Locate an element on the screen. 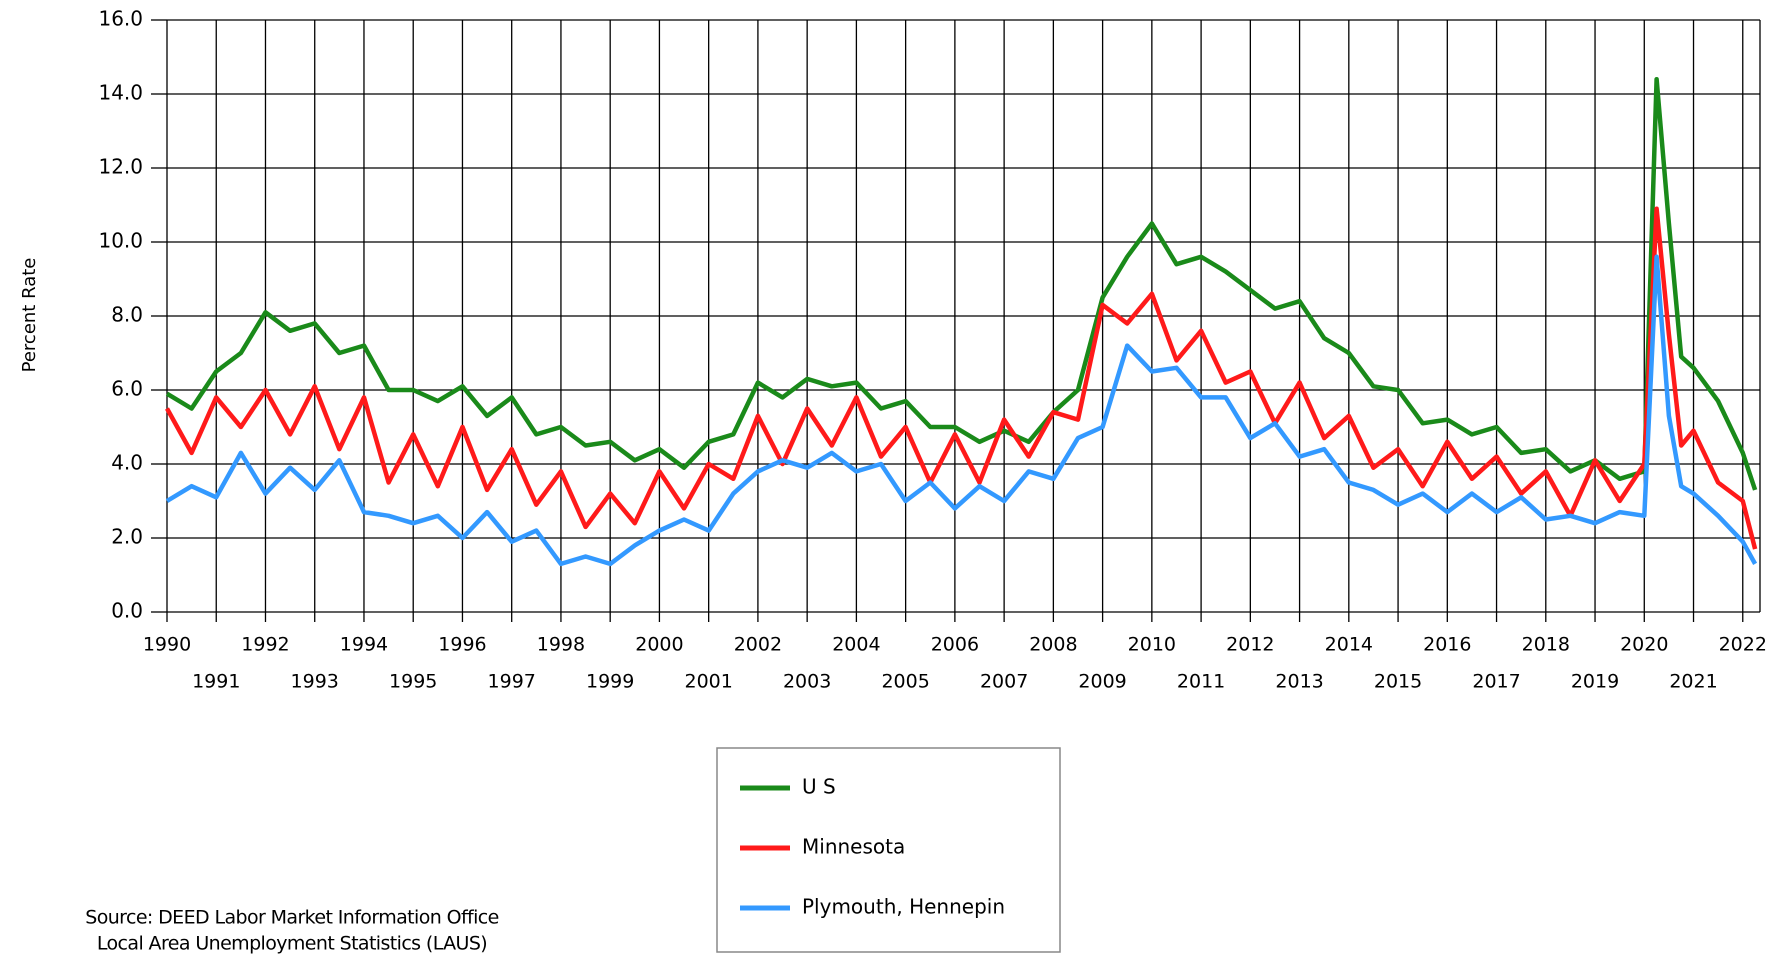 Image resolution: width=1769 pixels, height=957 pixels. y-tick-label: 0.0 is located at coordinates (127, 611).